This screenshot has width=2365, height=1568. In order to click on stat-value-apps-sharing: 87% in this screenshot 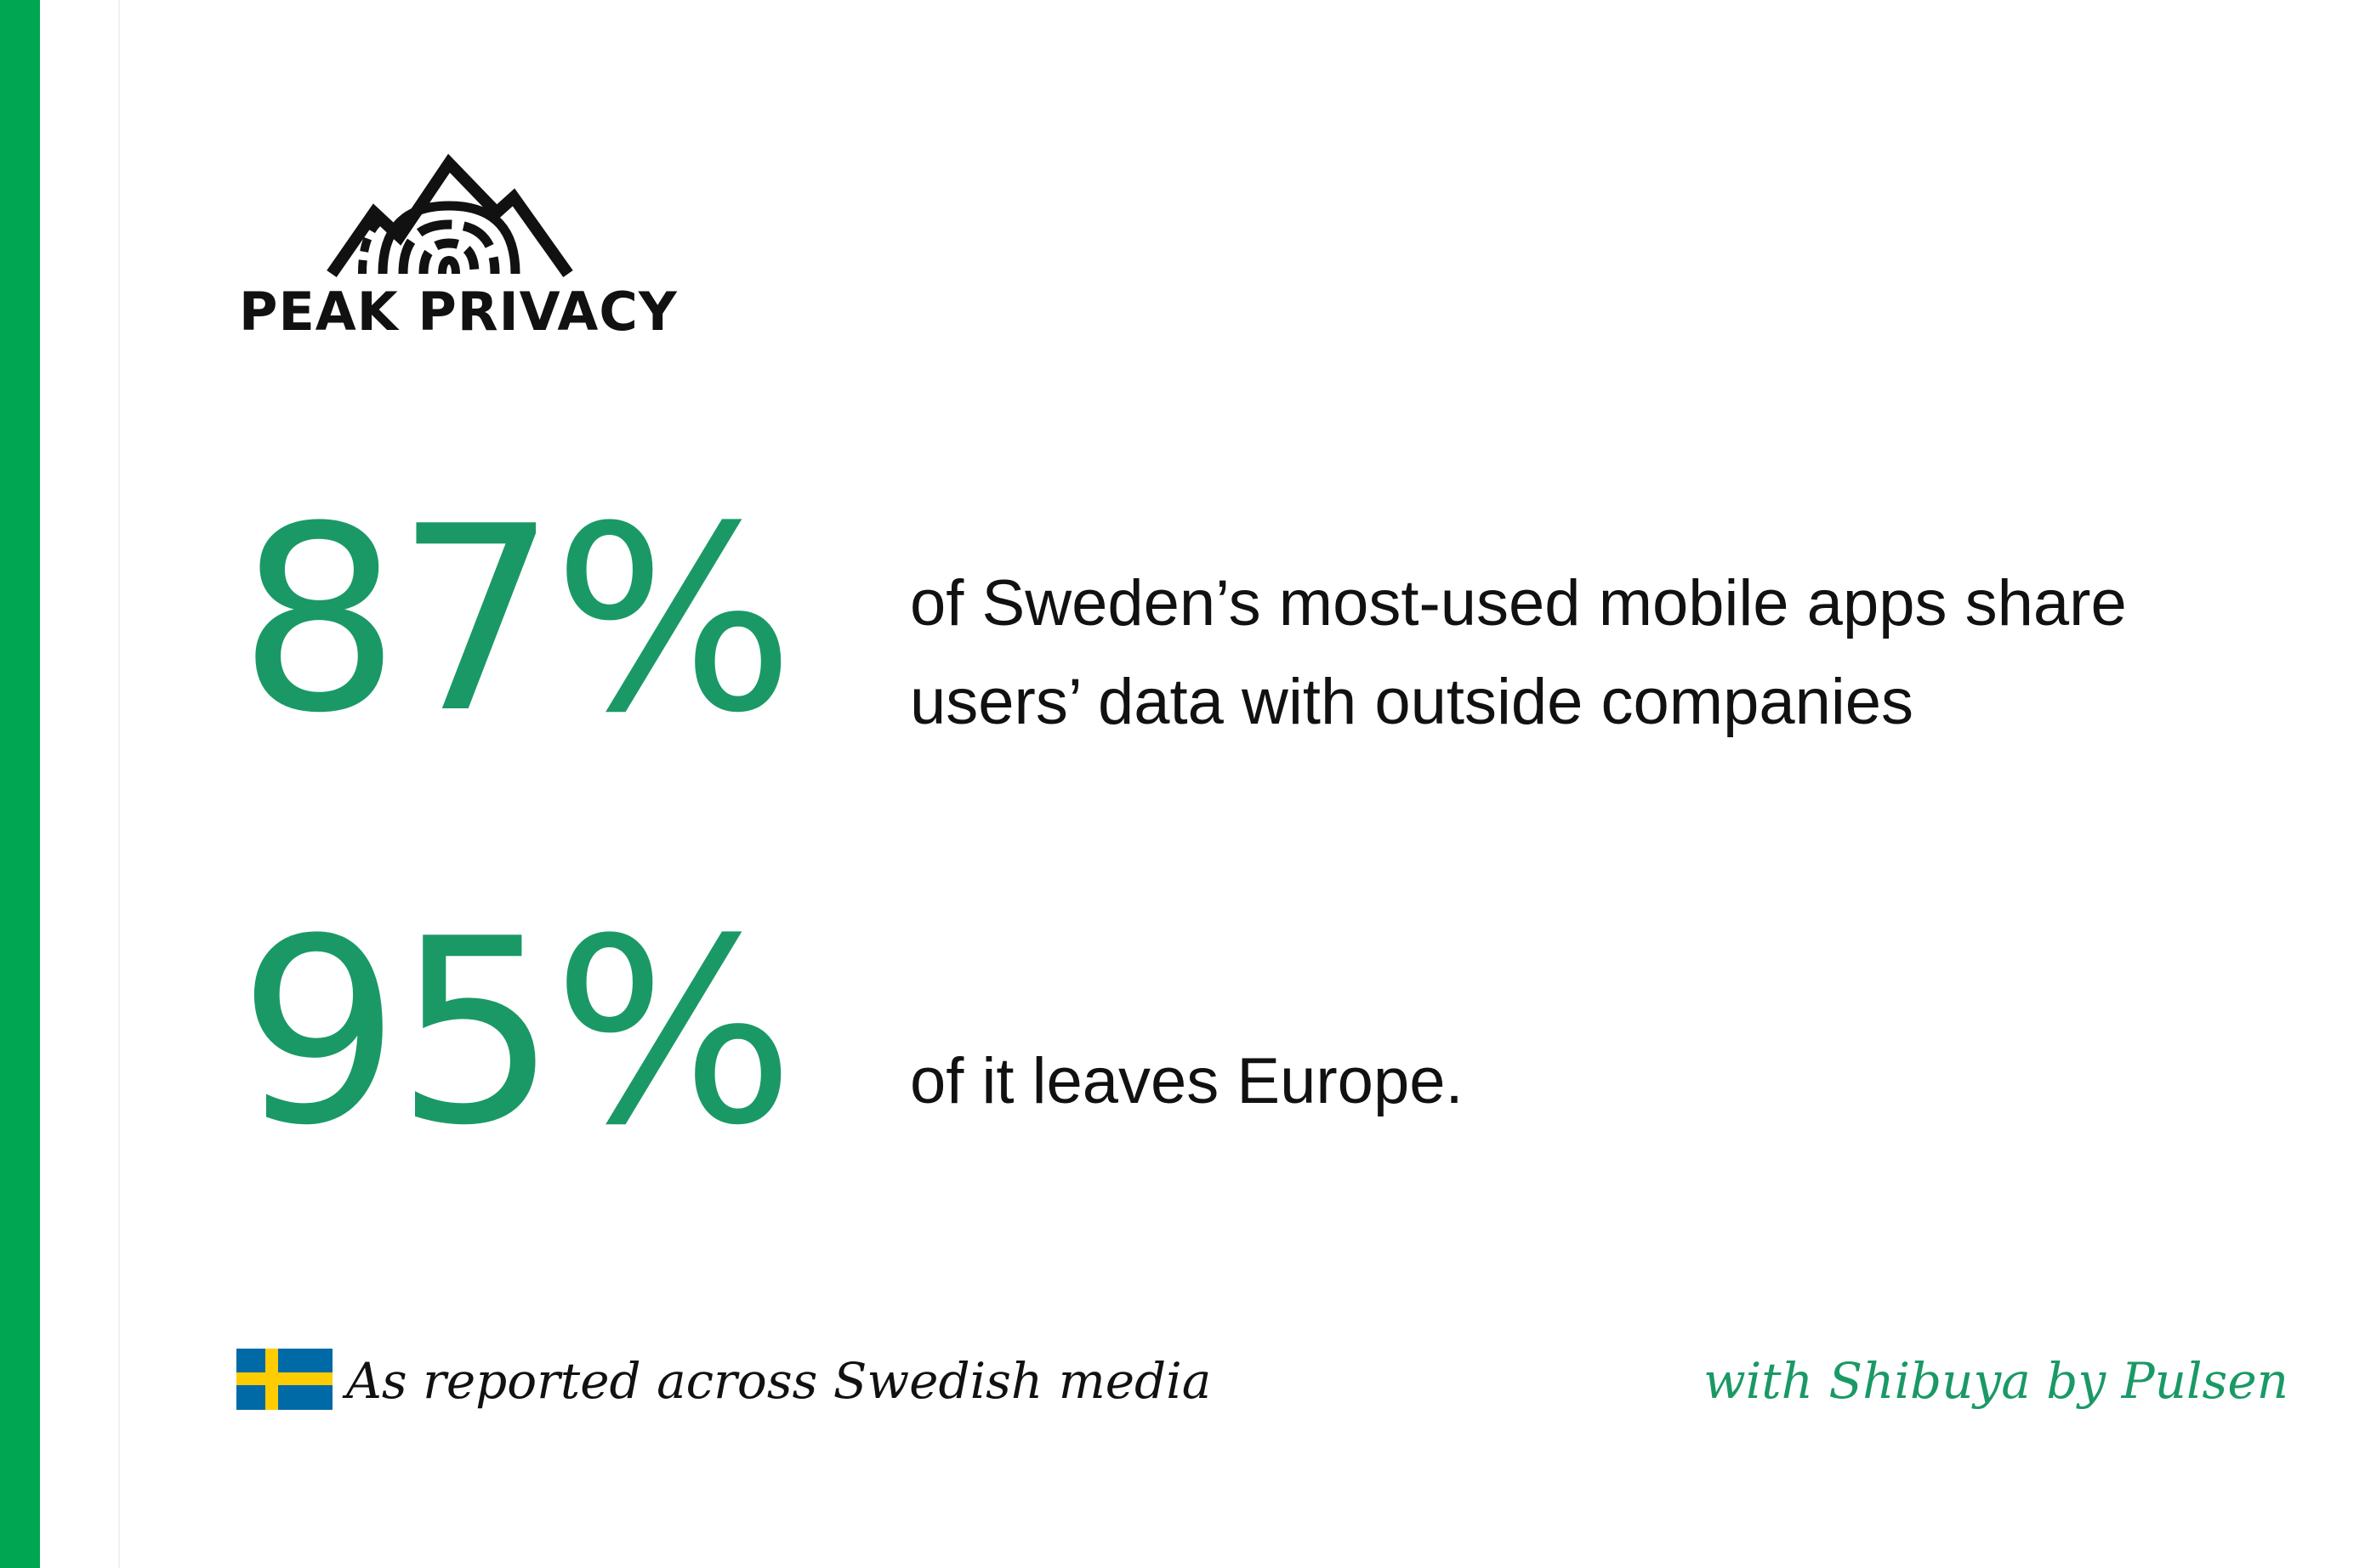, I will do `click(516, 620)`.